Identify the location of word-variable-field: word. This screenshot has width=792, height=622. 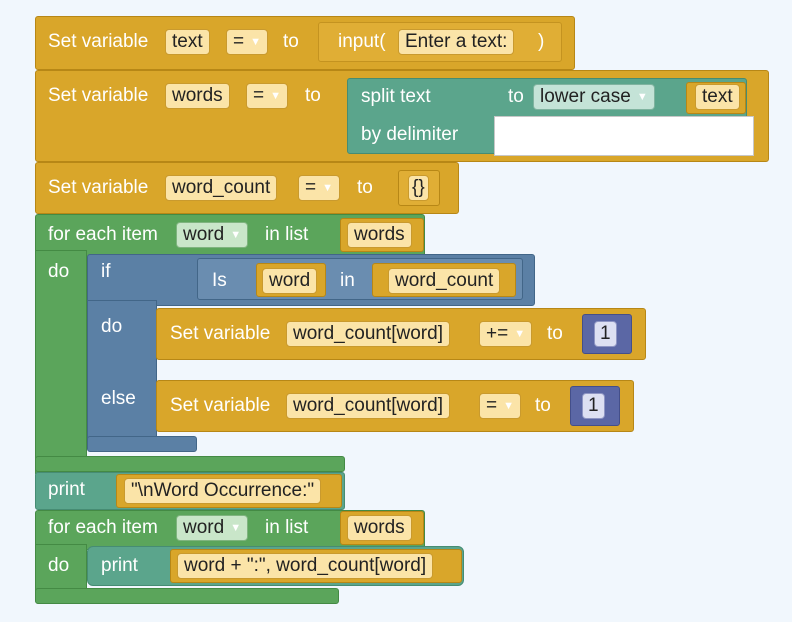
(290, 281).